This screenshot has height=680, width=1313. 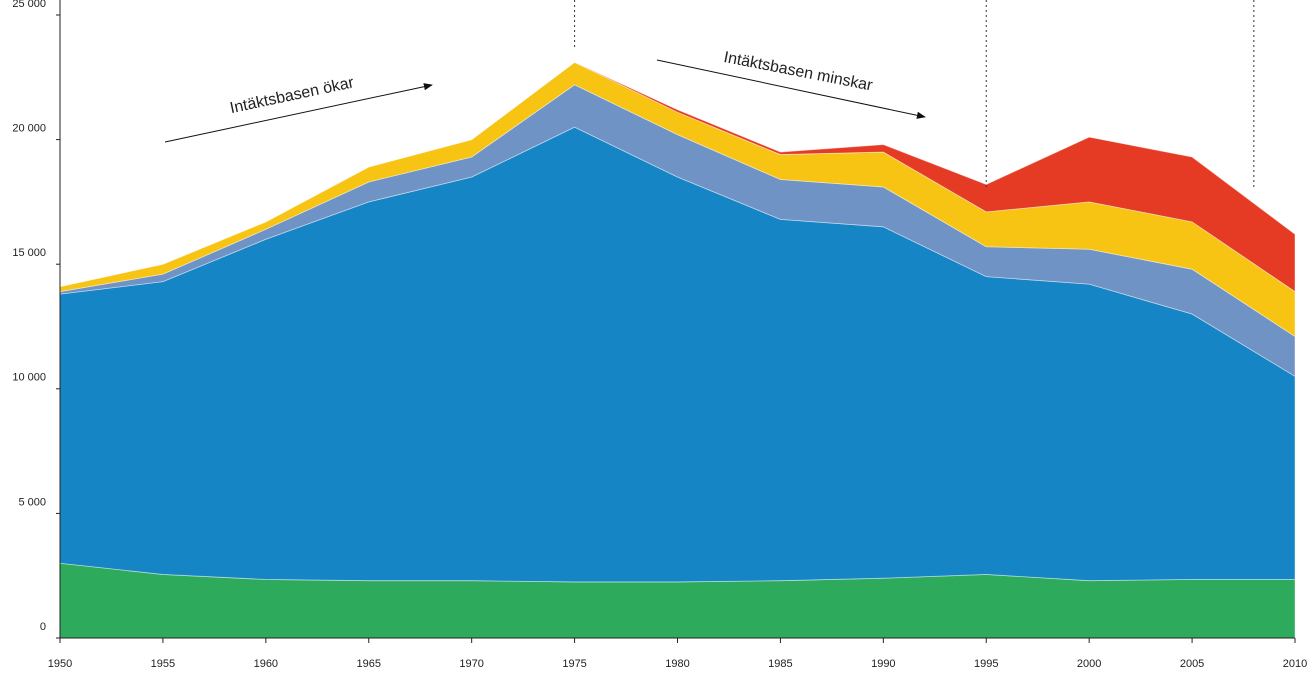 What do you see at coordinates (798, 72) in the screenshot?
I see `annotation: Intäktsbasen minskar` at bounding box center [798, 72].